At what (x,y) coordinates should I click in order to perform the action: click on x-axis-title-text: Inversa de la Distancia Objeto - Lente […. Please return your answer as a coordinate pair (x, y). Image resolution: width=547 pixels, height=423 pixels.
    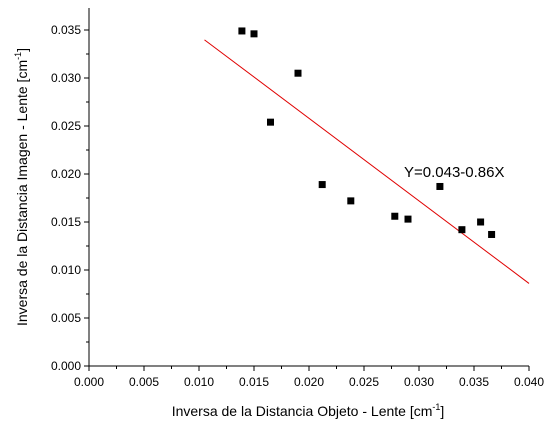
    Looking at the image, I should click on (302, 411).